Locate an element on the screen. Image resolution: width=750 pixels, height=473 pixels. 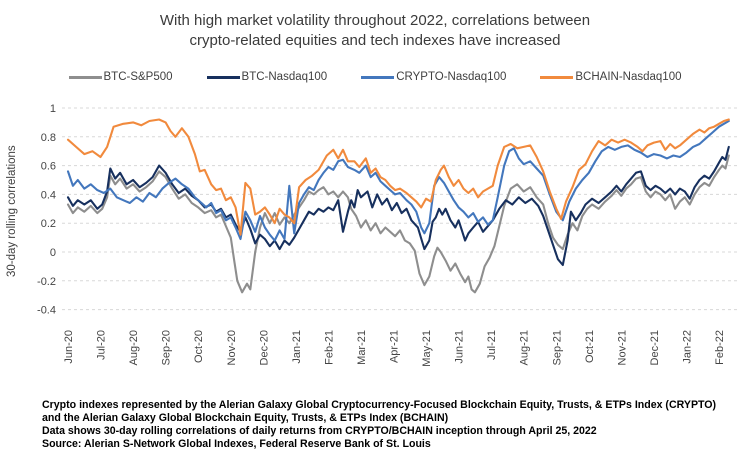
x-tick-label: Dec-21 is located at coordinates (655, 347).